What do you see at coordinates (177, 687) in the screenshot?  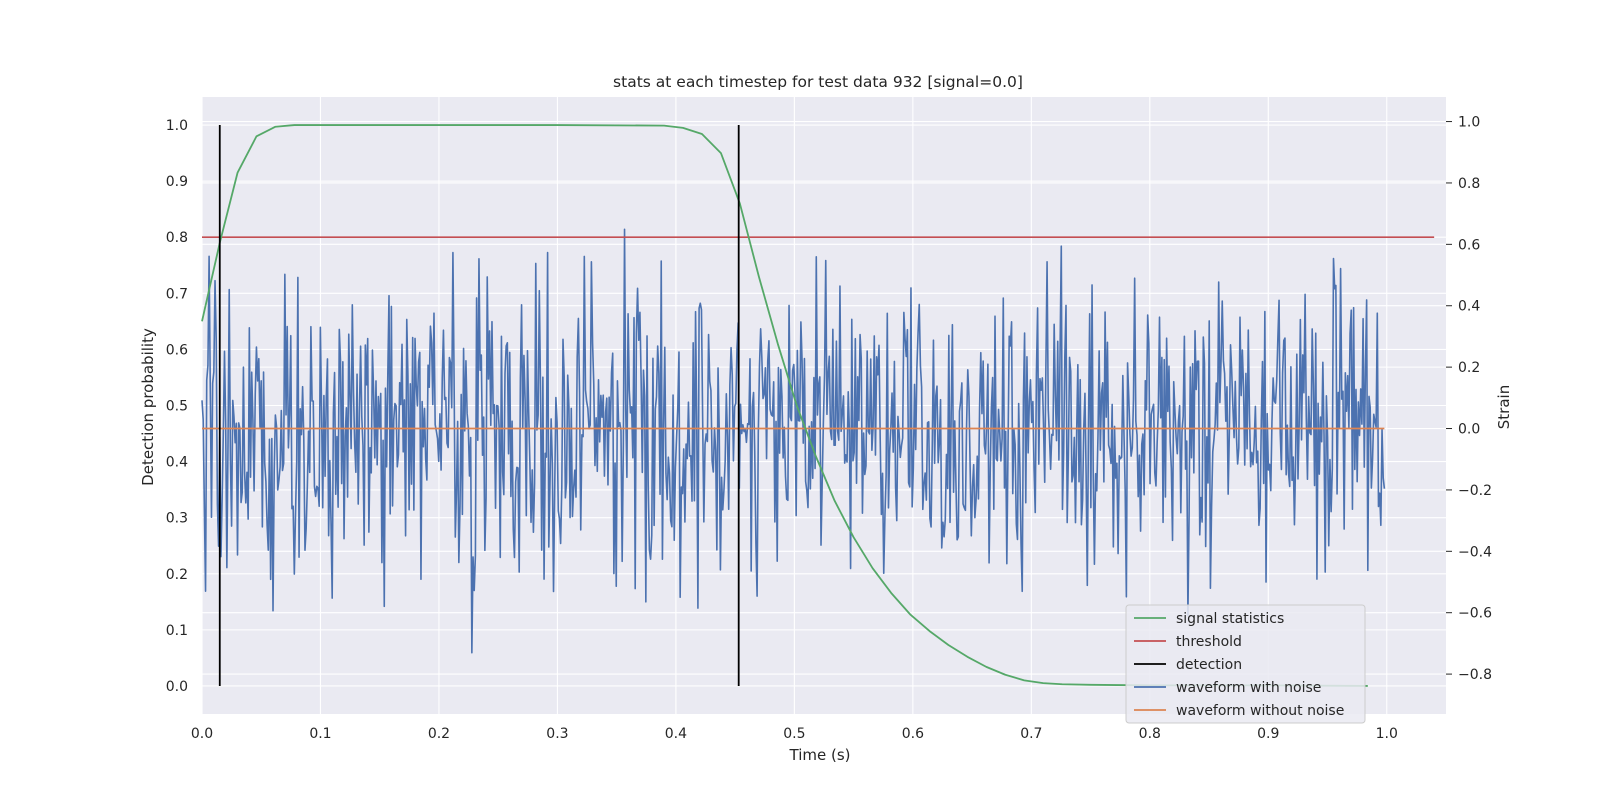 I see `y-tick-label: 0.0` at bounding box center [177, 687].